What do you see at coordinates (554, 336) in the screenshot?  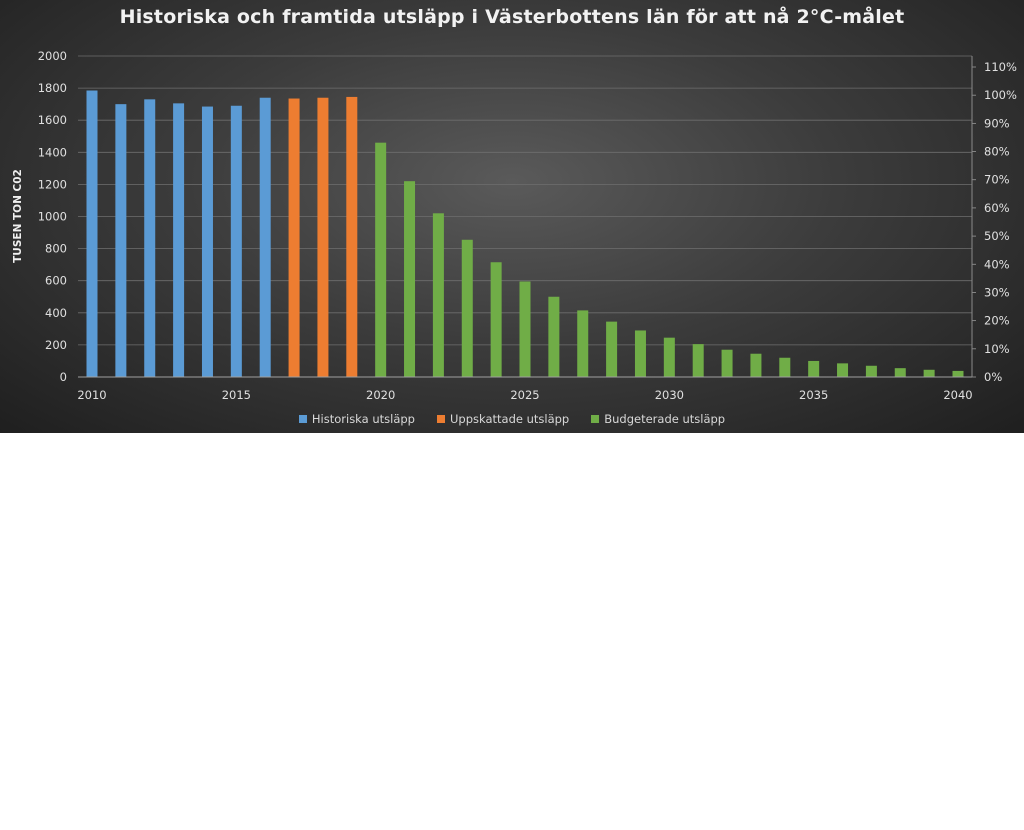 I see `bar-2026` at bounding box center [554, 336].